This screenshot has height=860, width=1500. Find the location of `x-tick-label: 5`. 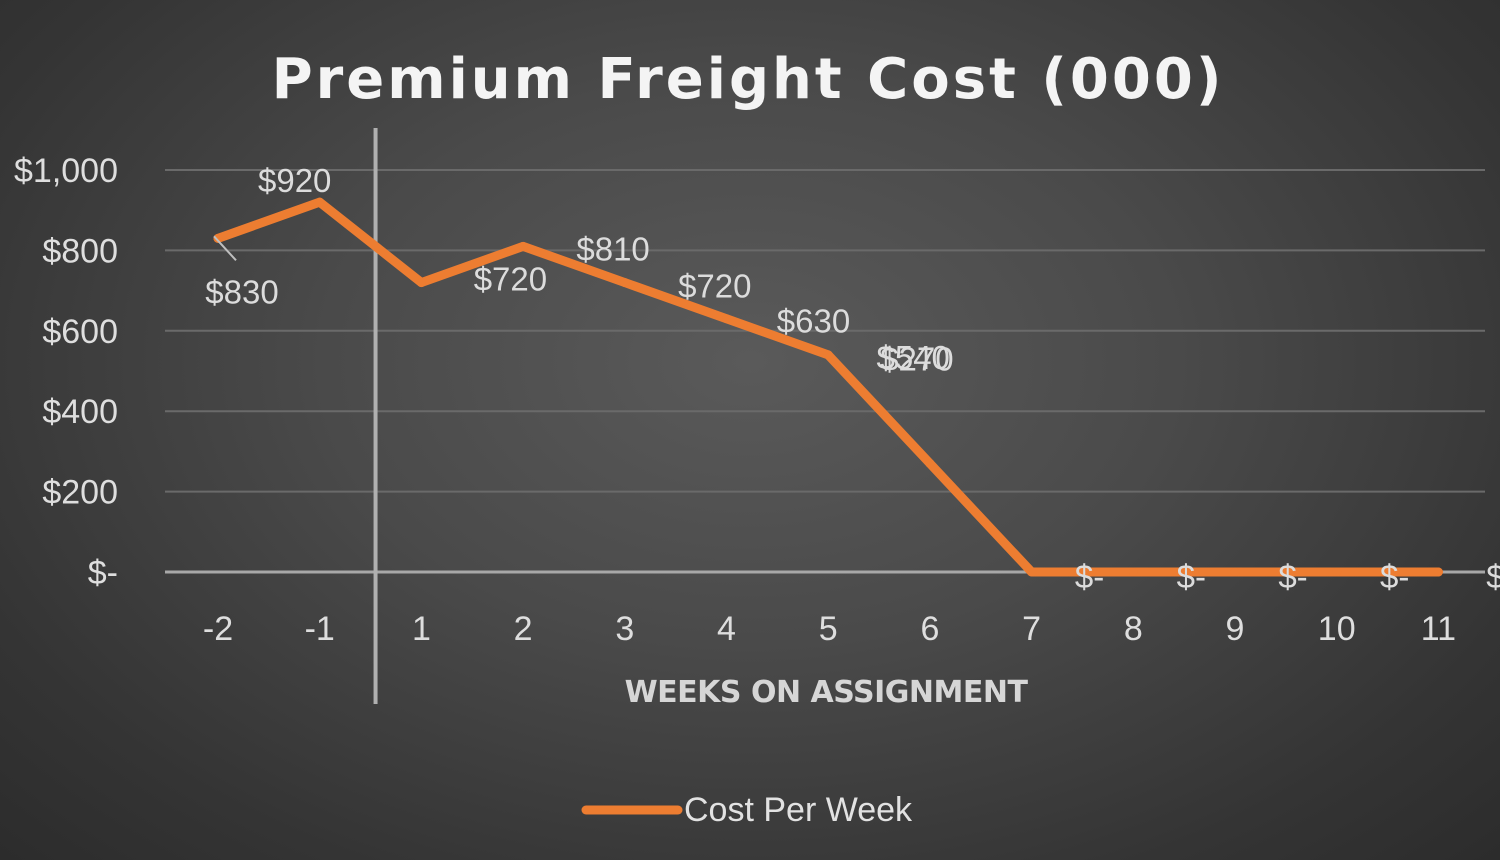

x-tick-label: 5 is located at coordinates (828, 629).